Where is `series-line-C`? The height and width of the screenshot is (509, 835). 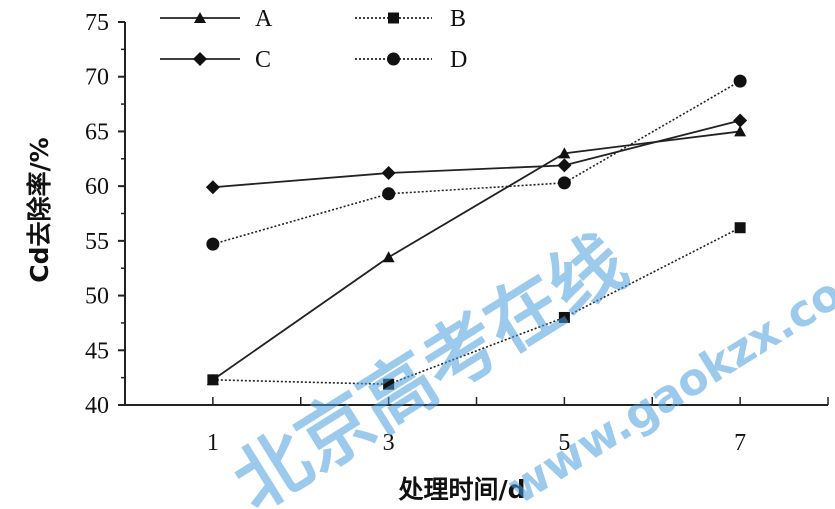
series-line-C is located at coordinates (476, 154).